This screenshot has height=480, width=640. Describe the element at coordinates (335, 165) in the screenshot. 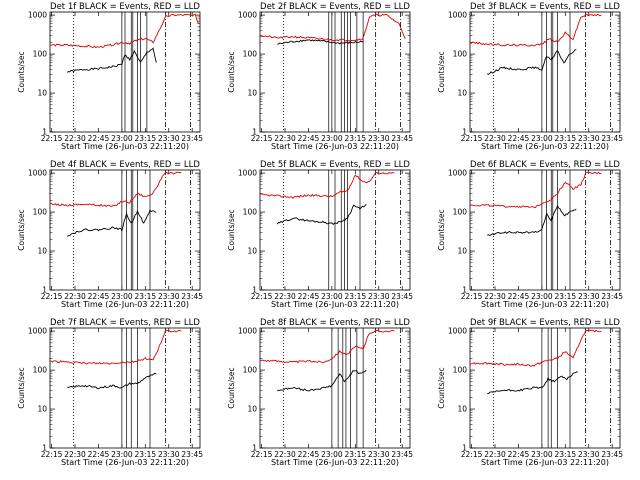

I see `panel-title: Det 5f BLACK = Events, RED = LLD` at that location.